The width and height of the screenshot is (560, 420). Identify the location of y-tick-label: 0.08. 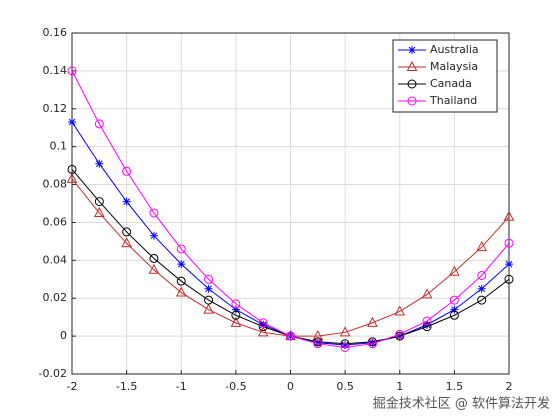
(55, 184).